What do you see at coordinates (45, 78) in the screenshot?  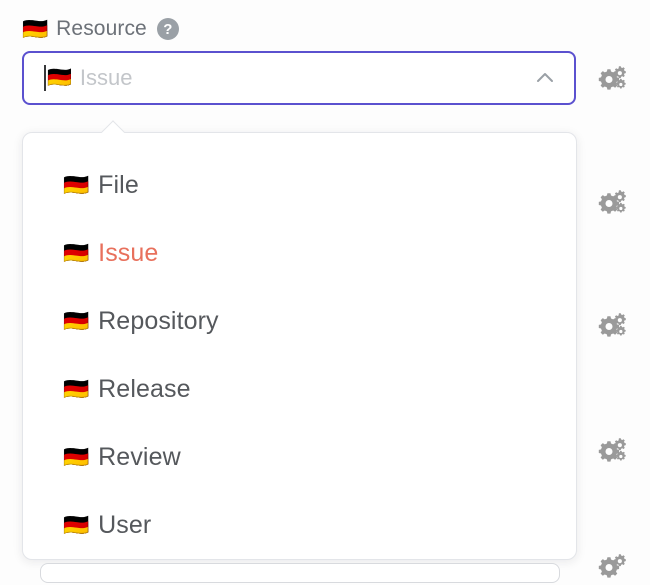 I see `text-caret` at bounding box center [45, 78].